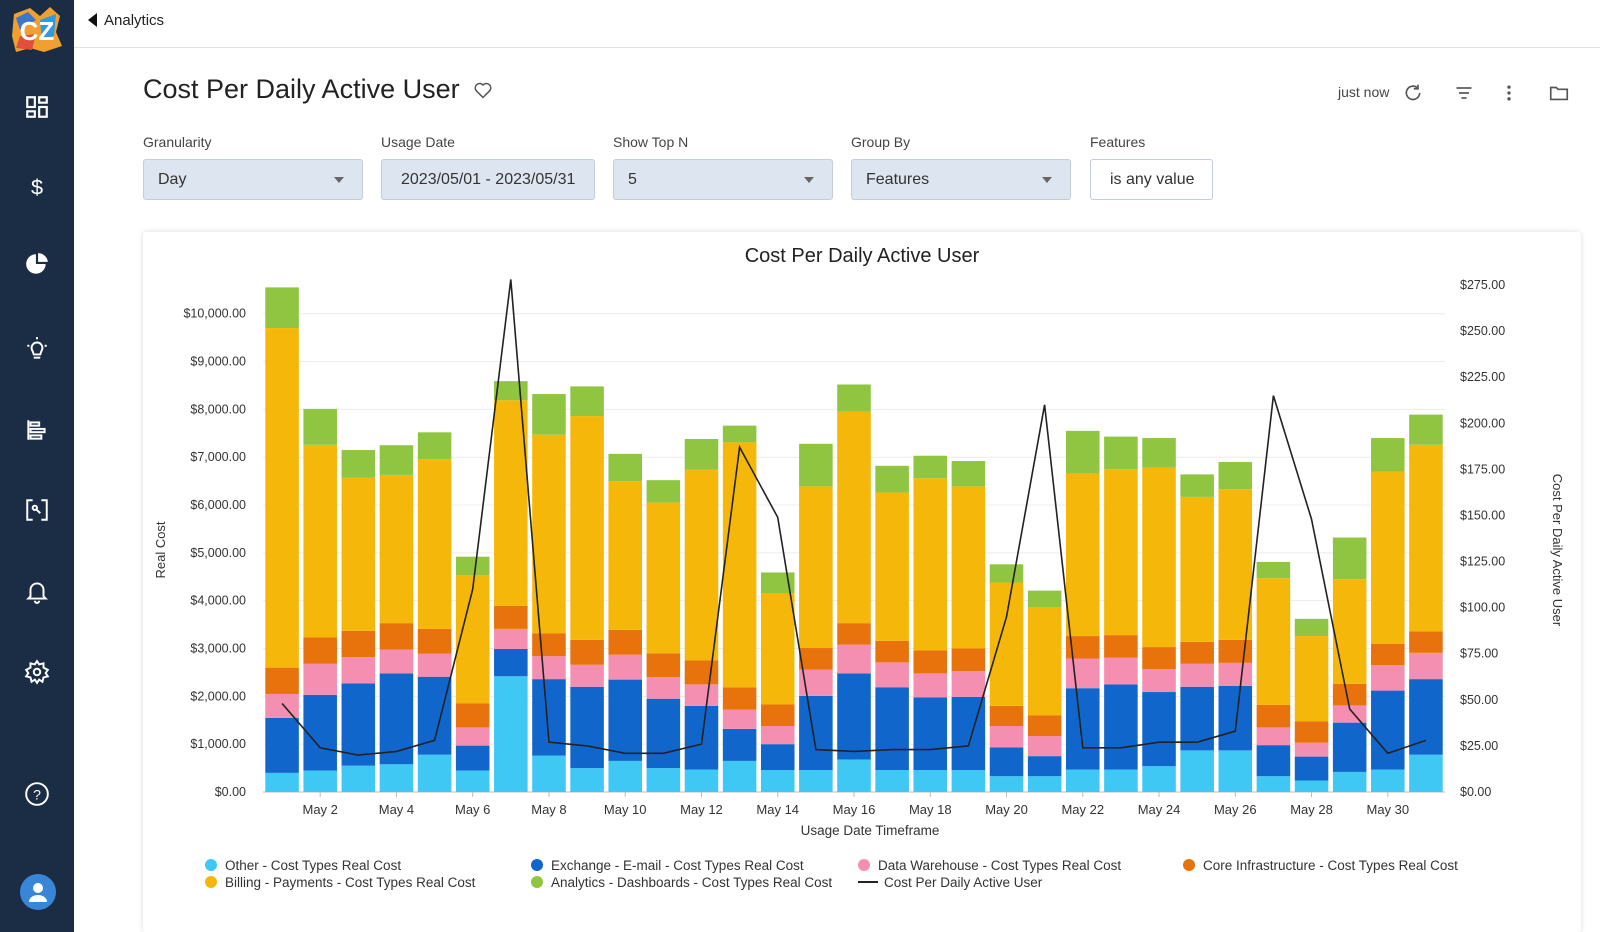 The image size is (1600, 932). I want to click on granularity-select: Day, so click(253, 179).